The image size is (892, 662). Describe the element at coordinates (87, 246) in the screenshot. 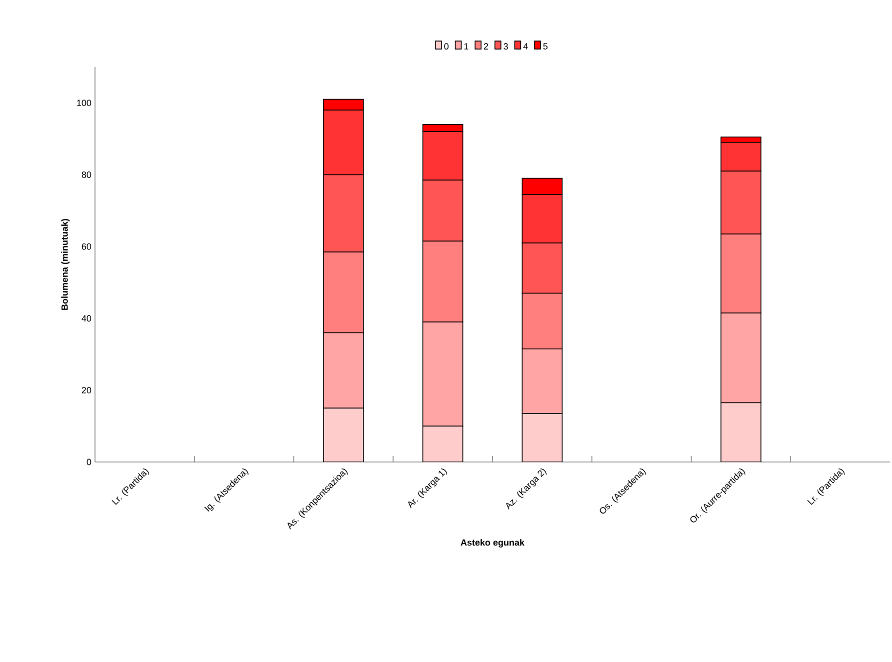

I see `y-tick-label: 60` at that location.